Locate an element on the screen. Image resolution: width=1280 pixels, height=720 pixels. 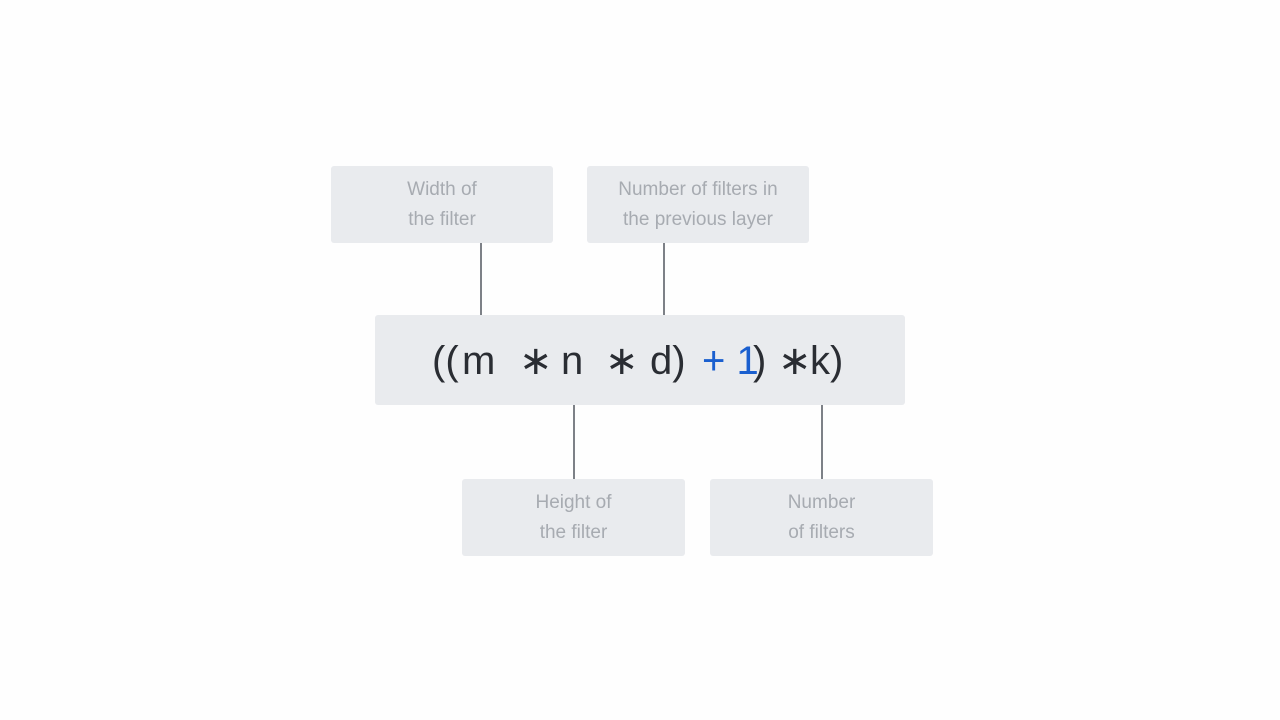
label-line: Width of is located at coordinates (442, 189).